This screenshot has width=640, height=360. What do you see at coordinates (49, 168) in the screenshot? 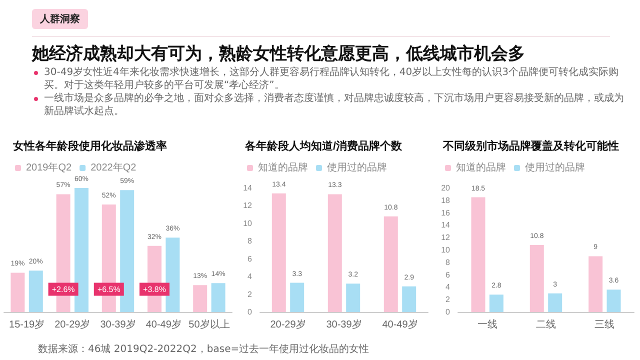
I see `legend-label: 2019年Q2` at bounding box center [49, 168].